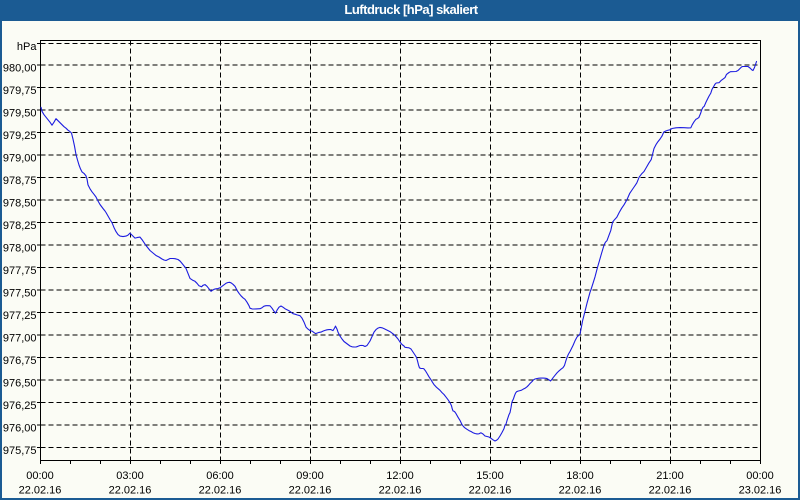 The width and height of the screenshot is (800, 500). I want to click on svg-text: 979,50, so click(20, 114).